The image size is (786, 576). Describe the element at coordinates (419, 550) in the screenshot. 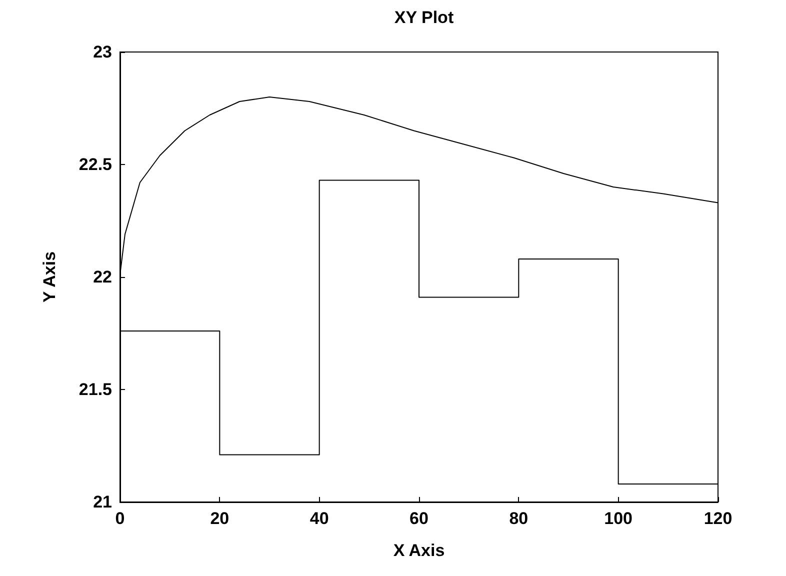

I see `x-axis-title: X Axis` at that location.